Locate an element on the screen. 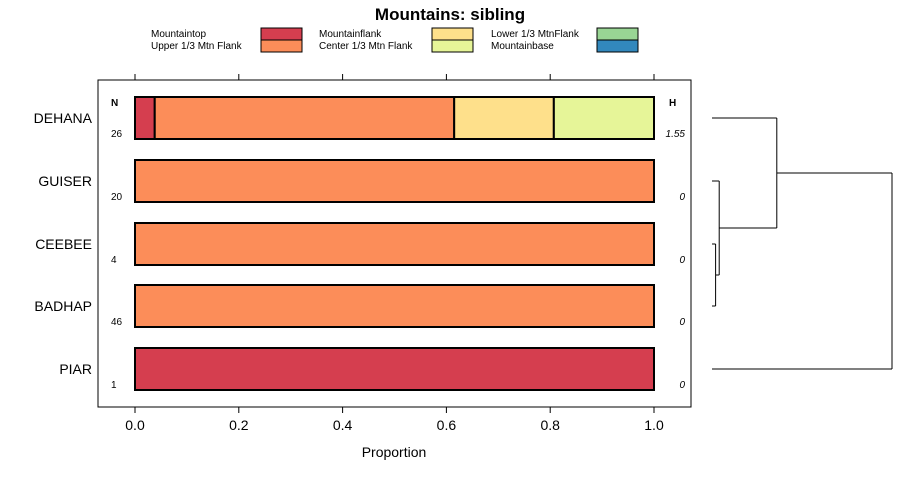 This screenshot has height=480, width=900. n-value: 26 is located at coordinates (117, 134).